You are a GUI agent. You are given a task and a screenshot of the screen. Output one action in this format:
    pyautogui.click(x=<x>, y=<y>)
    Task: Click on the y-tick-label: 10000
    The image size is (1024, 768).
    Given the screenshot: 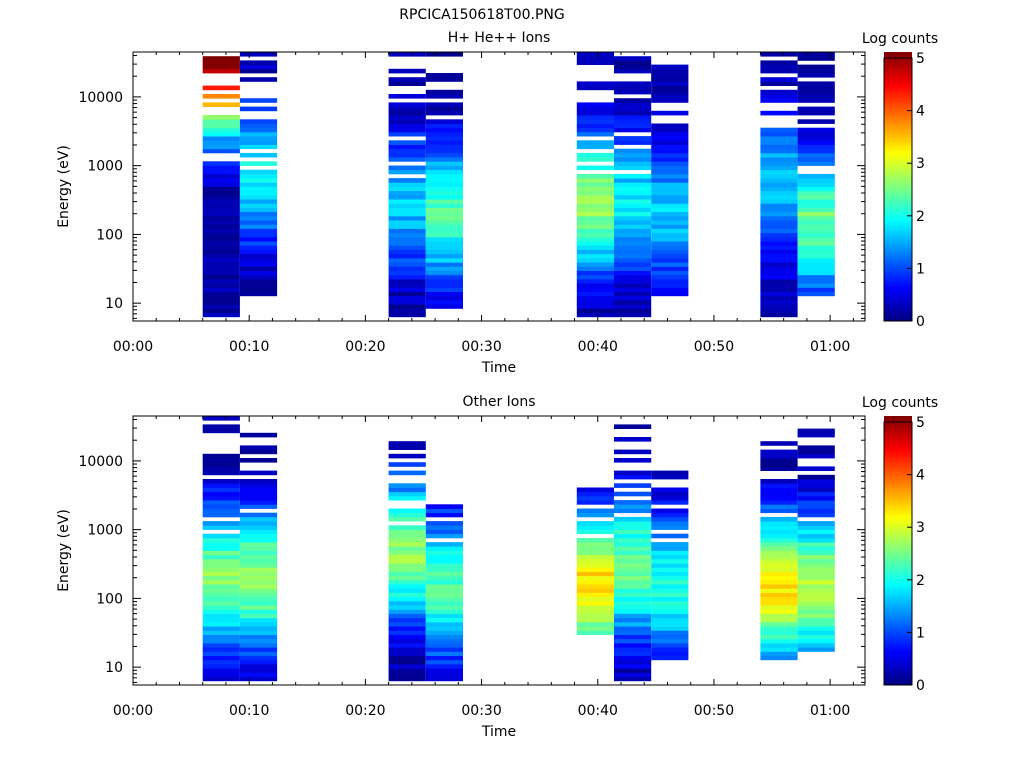 What is the action you would take?
    pyautogui.click(x=100, y=98)
    